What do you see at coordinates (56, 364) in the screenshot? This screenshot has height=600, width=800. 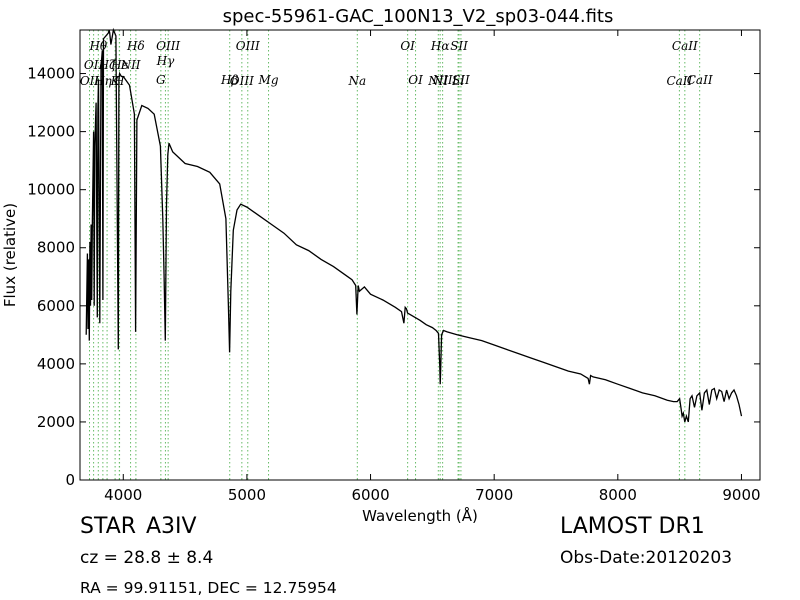 I see `y-tick-label: 4000` at bounding box center [56, 364].